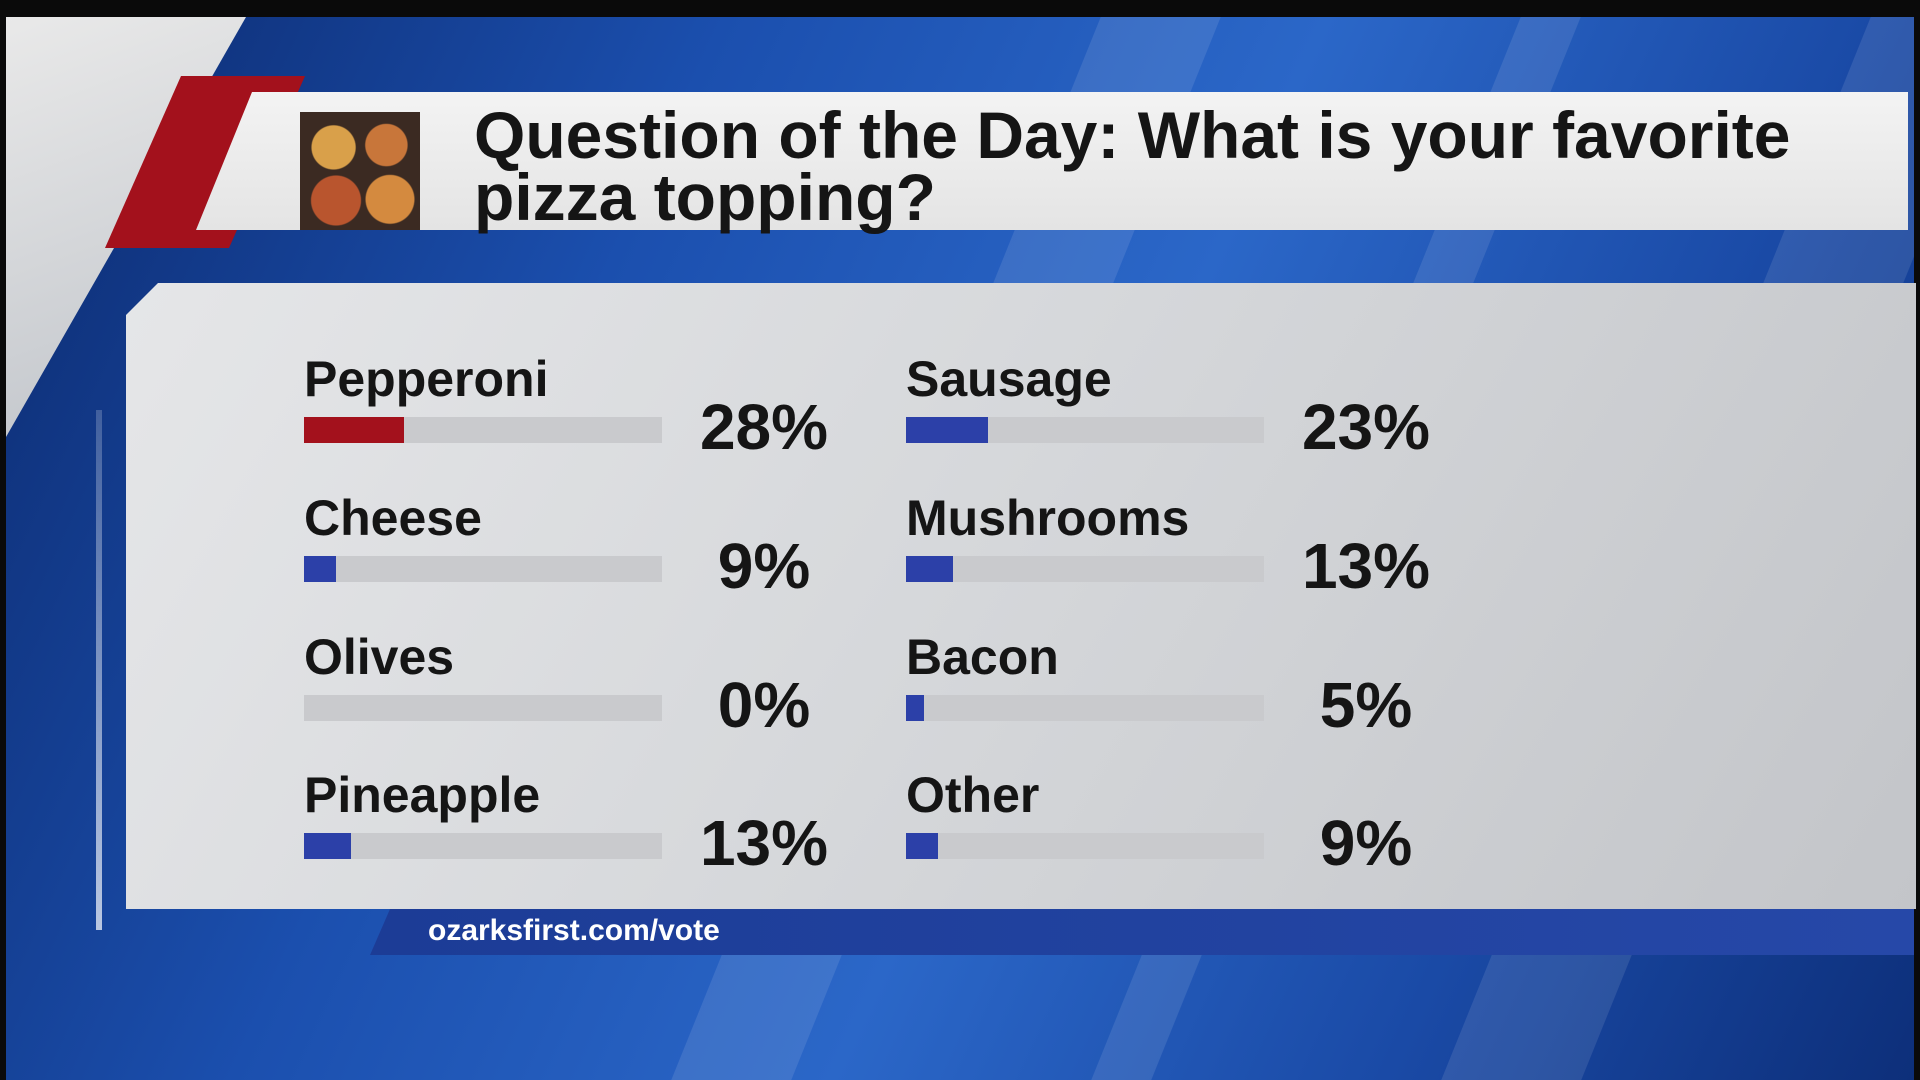  What do you see at coordinates (1048, 518) in the screenshot?
I see `category-label: Mushrooms` at bounding box center [1048, 518].